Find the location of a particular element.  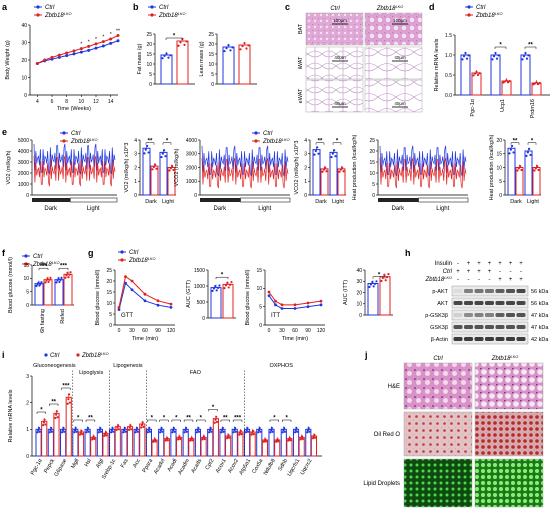

i-bar-ctrl-10-dot is located at coordinates (160, 430).